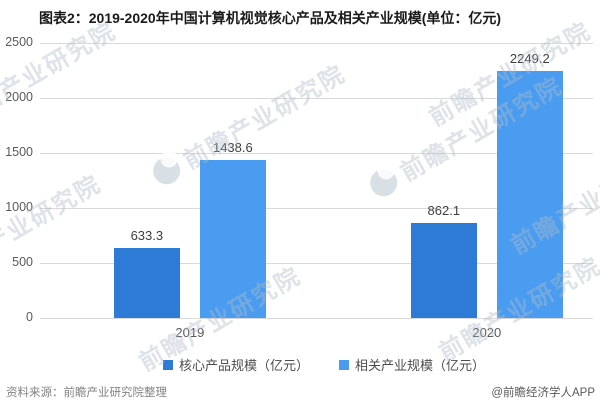 The height and width of the screenshot is (409, 600). What do you see at coordinates (19, 42) in the screenshot?
I see `y-axis-tick-label: 2500` at bounding box center [19, 42].